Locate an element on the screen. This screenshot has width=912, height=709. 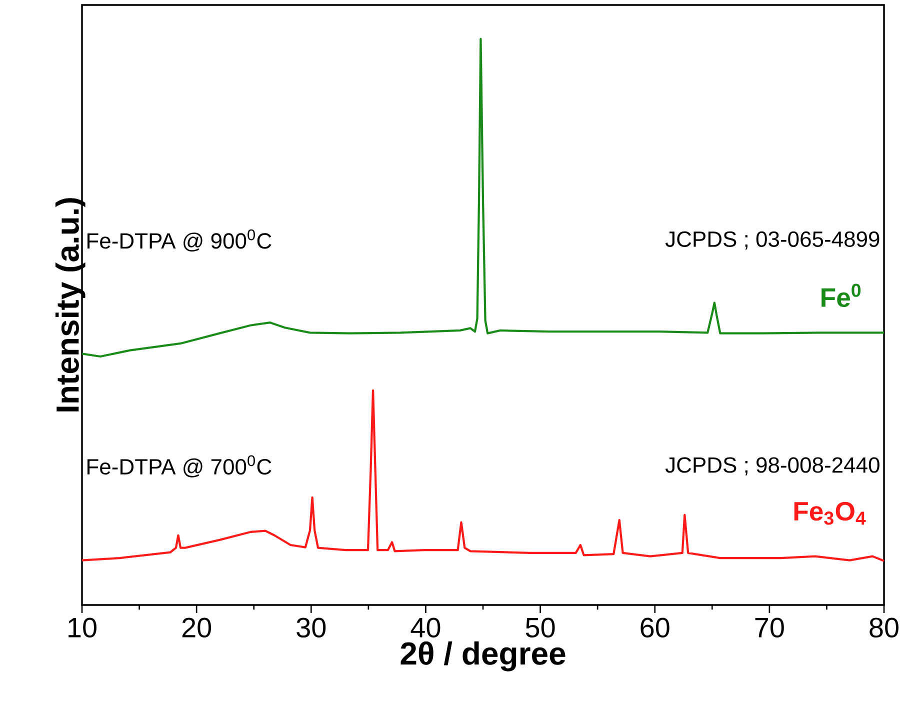
y-axis-title: Intensity (a.u.) is located at coordinates (70, 305).